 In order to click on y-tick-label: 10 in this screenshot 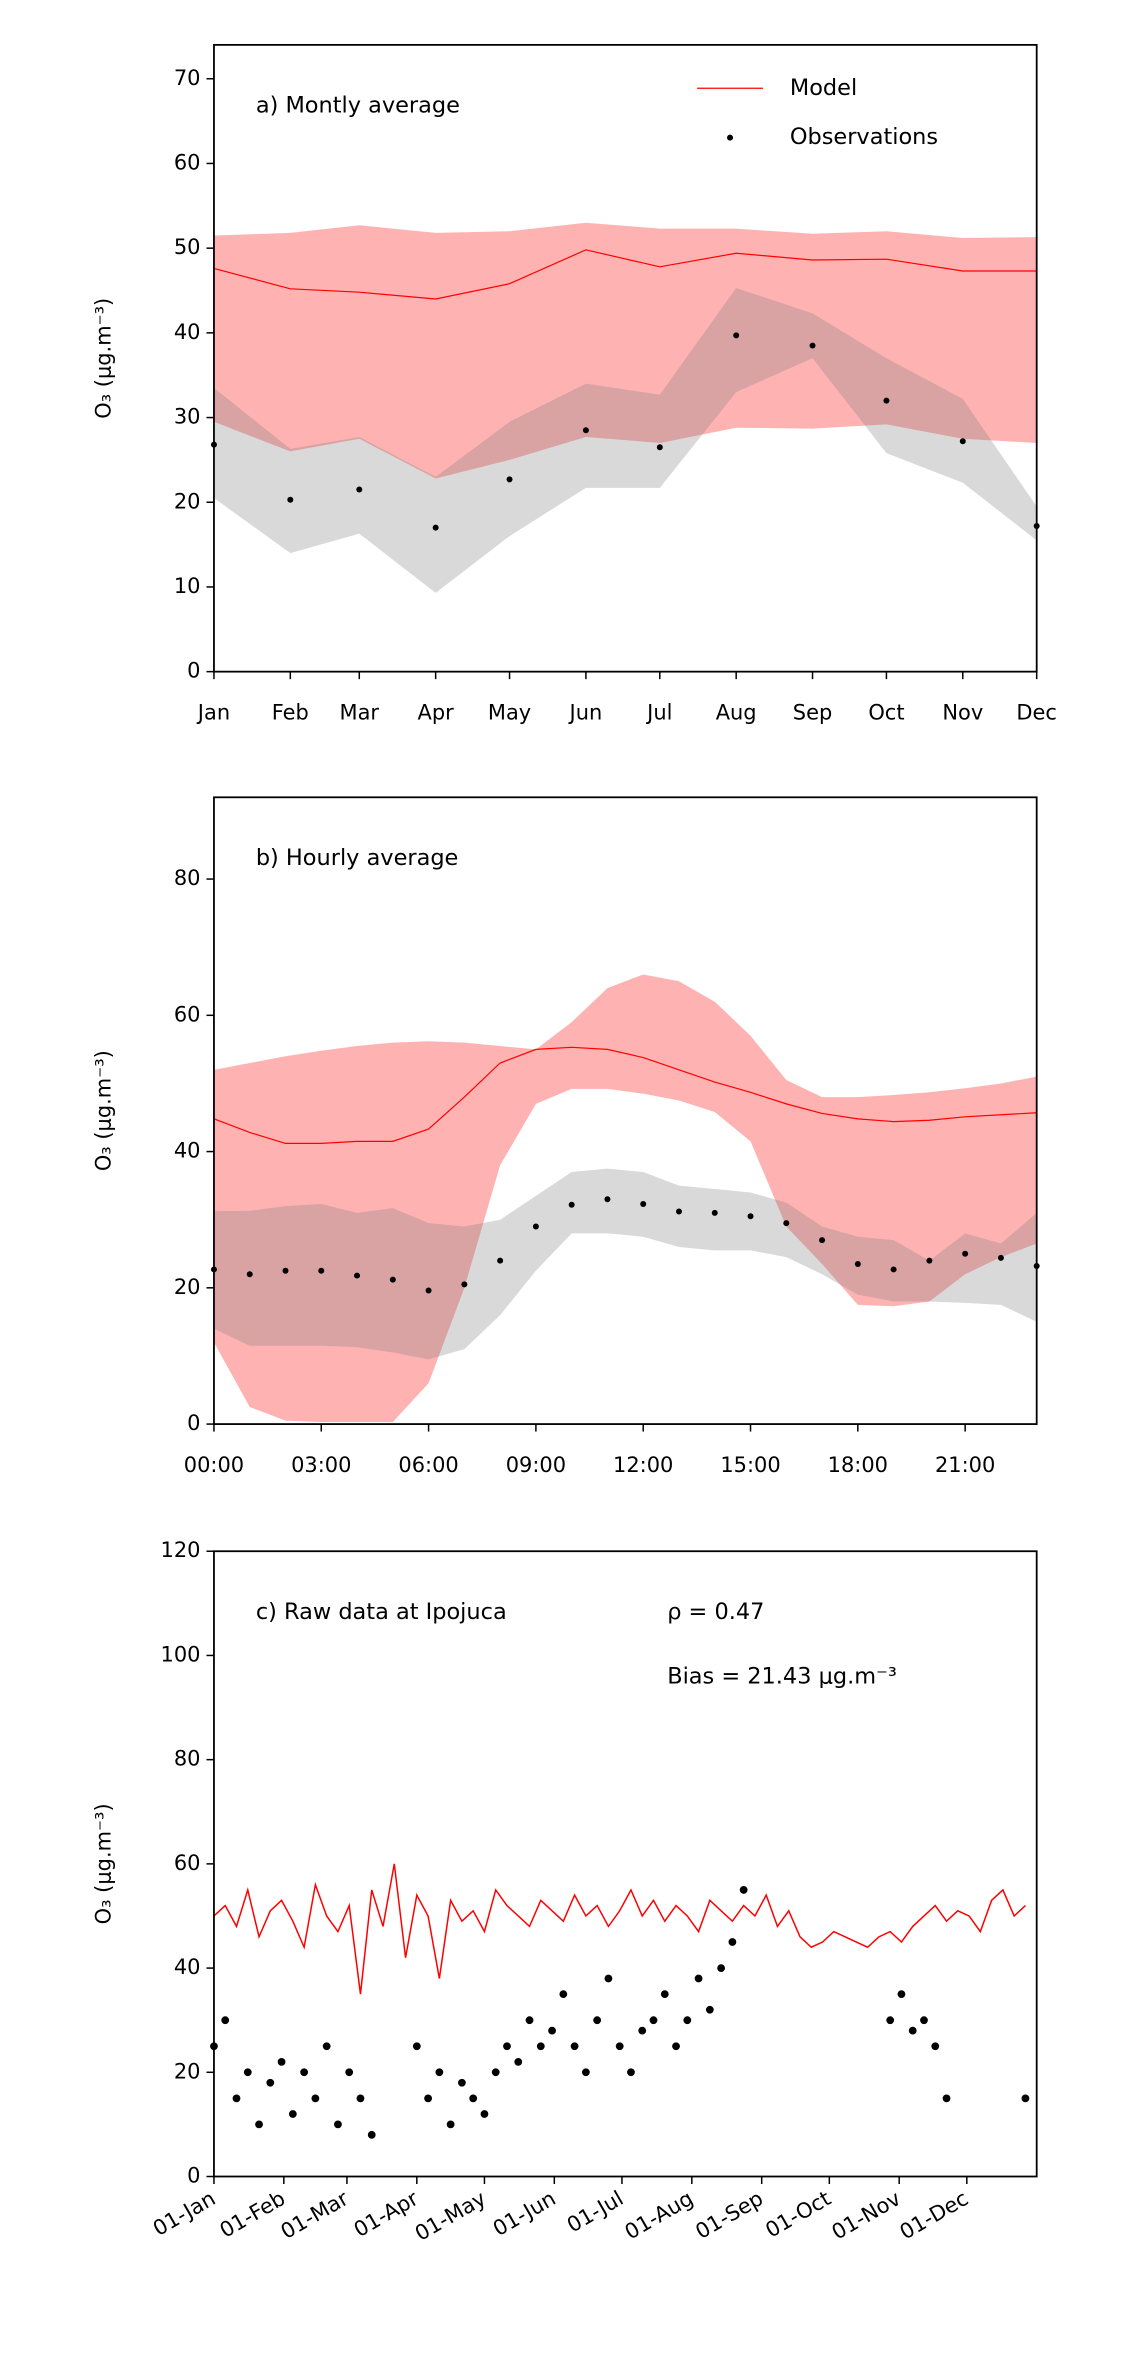, I will do `click(187, 586)`.